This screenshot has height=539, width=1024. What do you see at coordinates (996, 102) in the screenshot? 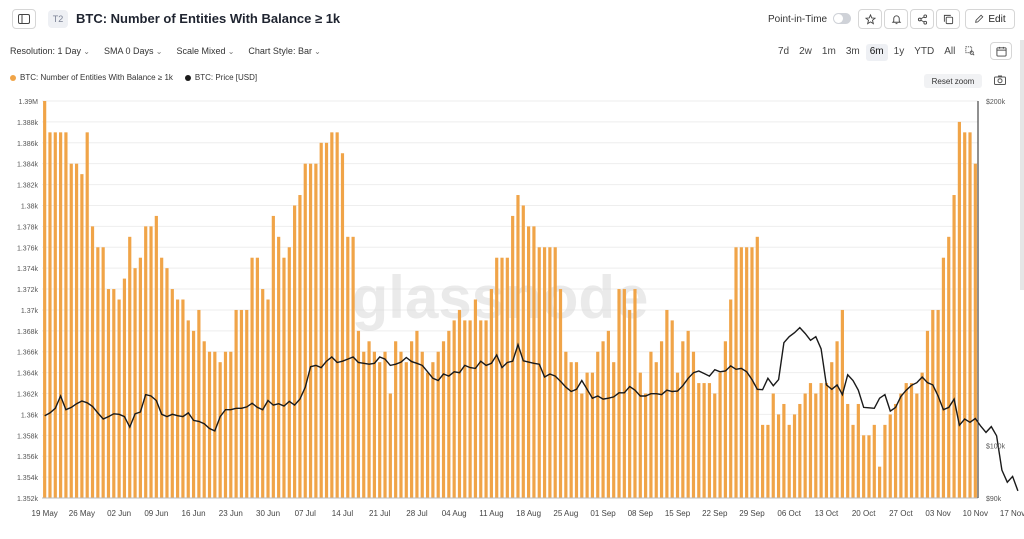
I see `y-right-tick-label: $200k` at bounding box center [996, 102].